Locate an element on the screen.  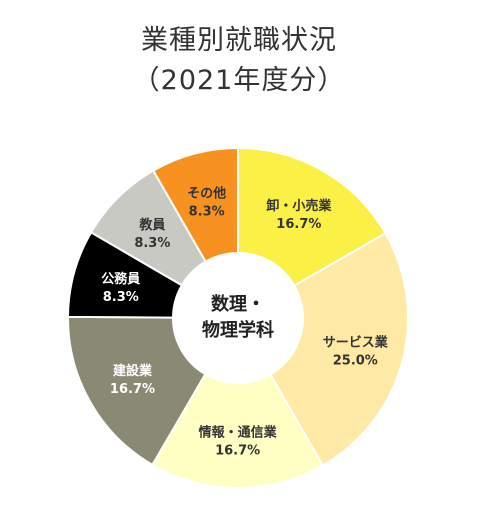
chart-title-line-1: 業種別就職状況 is located at coordinates (239, 40).